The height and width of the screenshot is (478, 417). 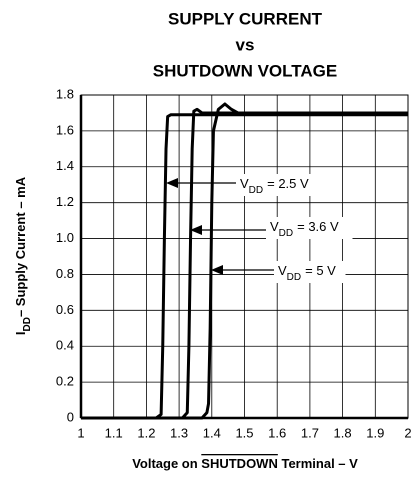 What do you see at coordinates (65, 201) in the screenshot?
I see `y-tick-label: 1.2` at bounding box center [65, 201].